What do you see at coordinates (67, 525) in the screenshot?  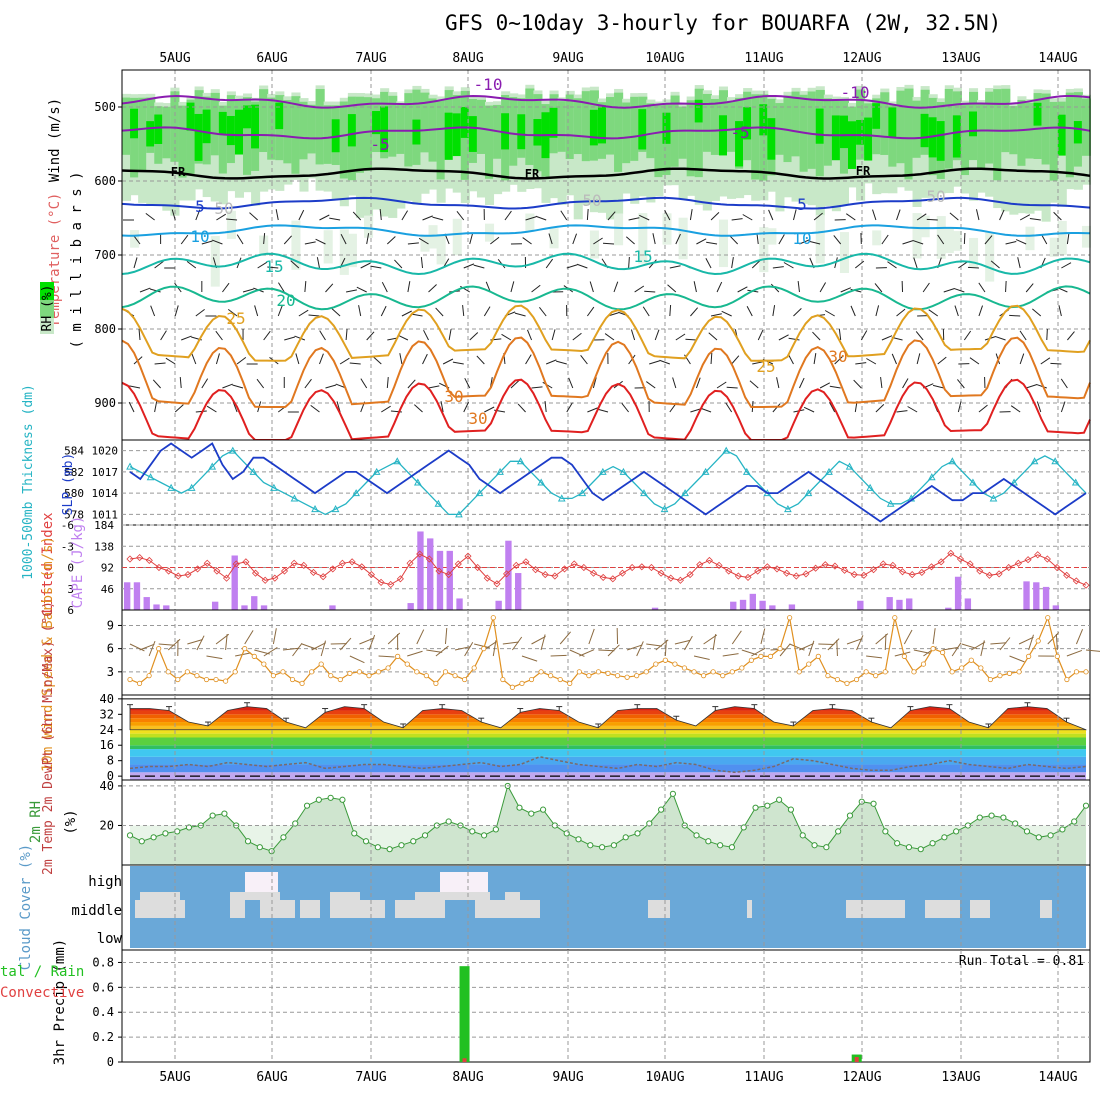 I see `li-tick-label: -6` at bounding box center [67, 525].